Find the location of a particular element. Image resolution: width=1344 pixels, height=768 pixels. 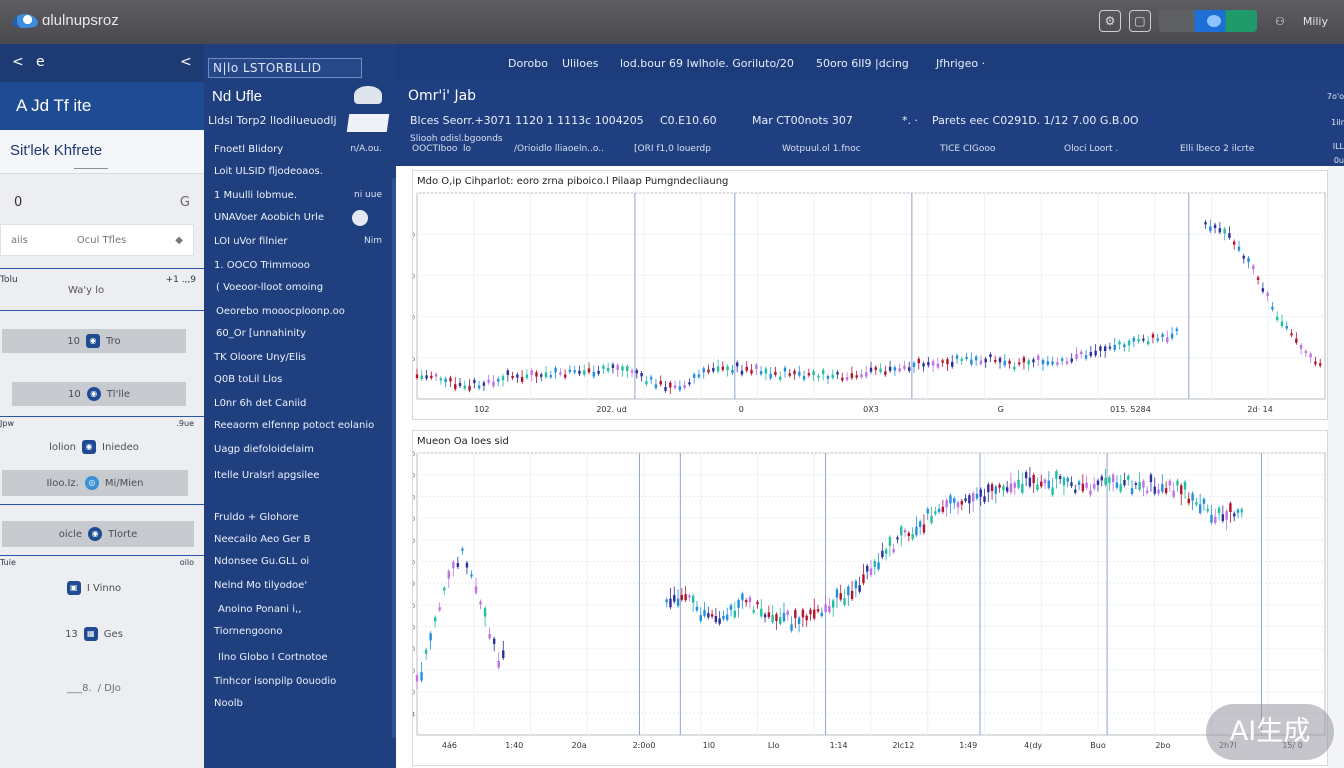

menu-item: Fnoetl Blidory is located at coordinates (249, 149).